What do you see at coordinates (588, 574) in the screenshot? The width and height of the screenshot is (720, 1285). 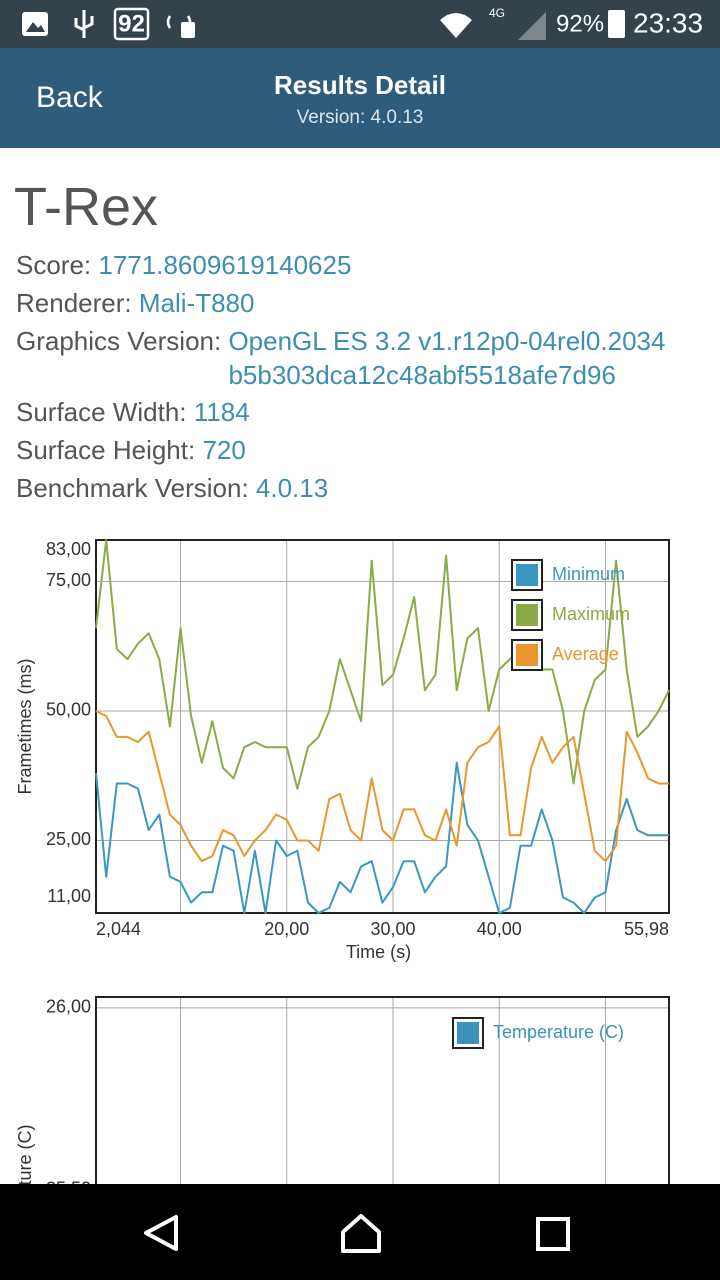 I see `legend-label: Minimum` at bounding box center [588, 574].